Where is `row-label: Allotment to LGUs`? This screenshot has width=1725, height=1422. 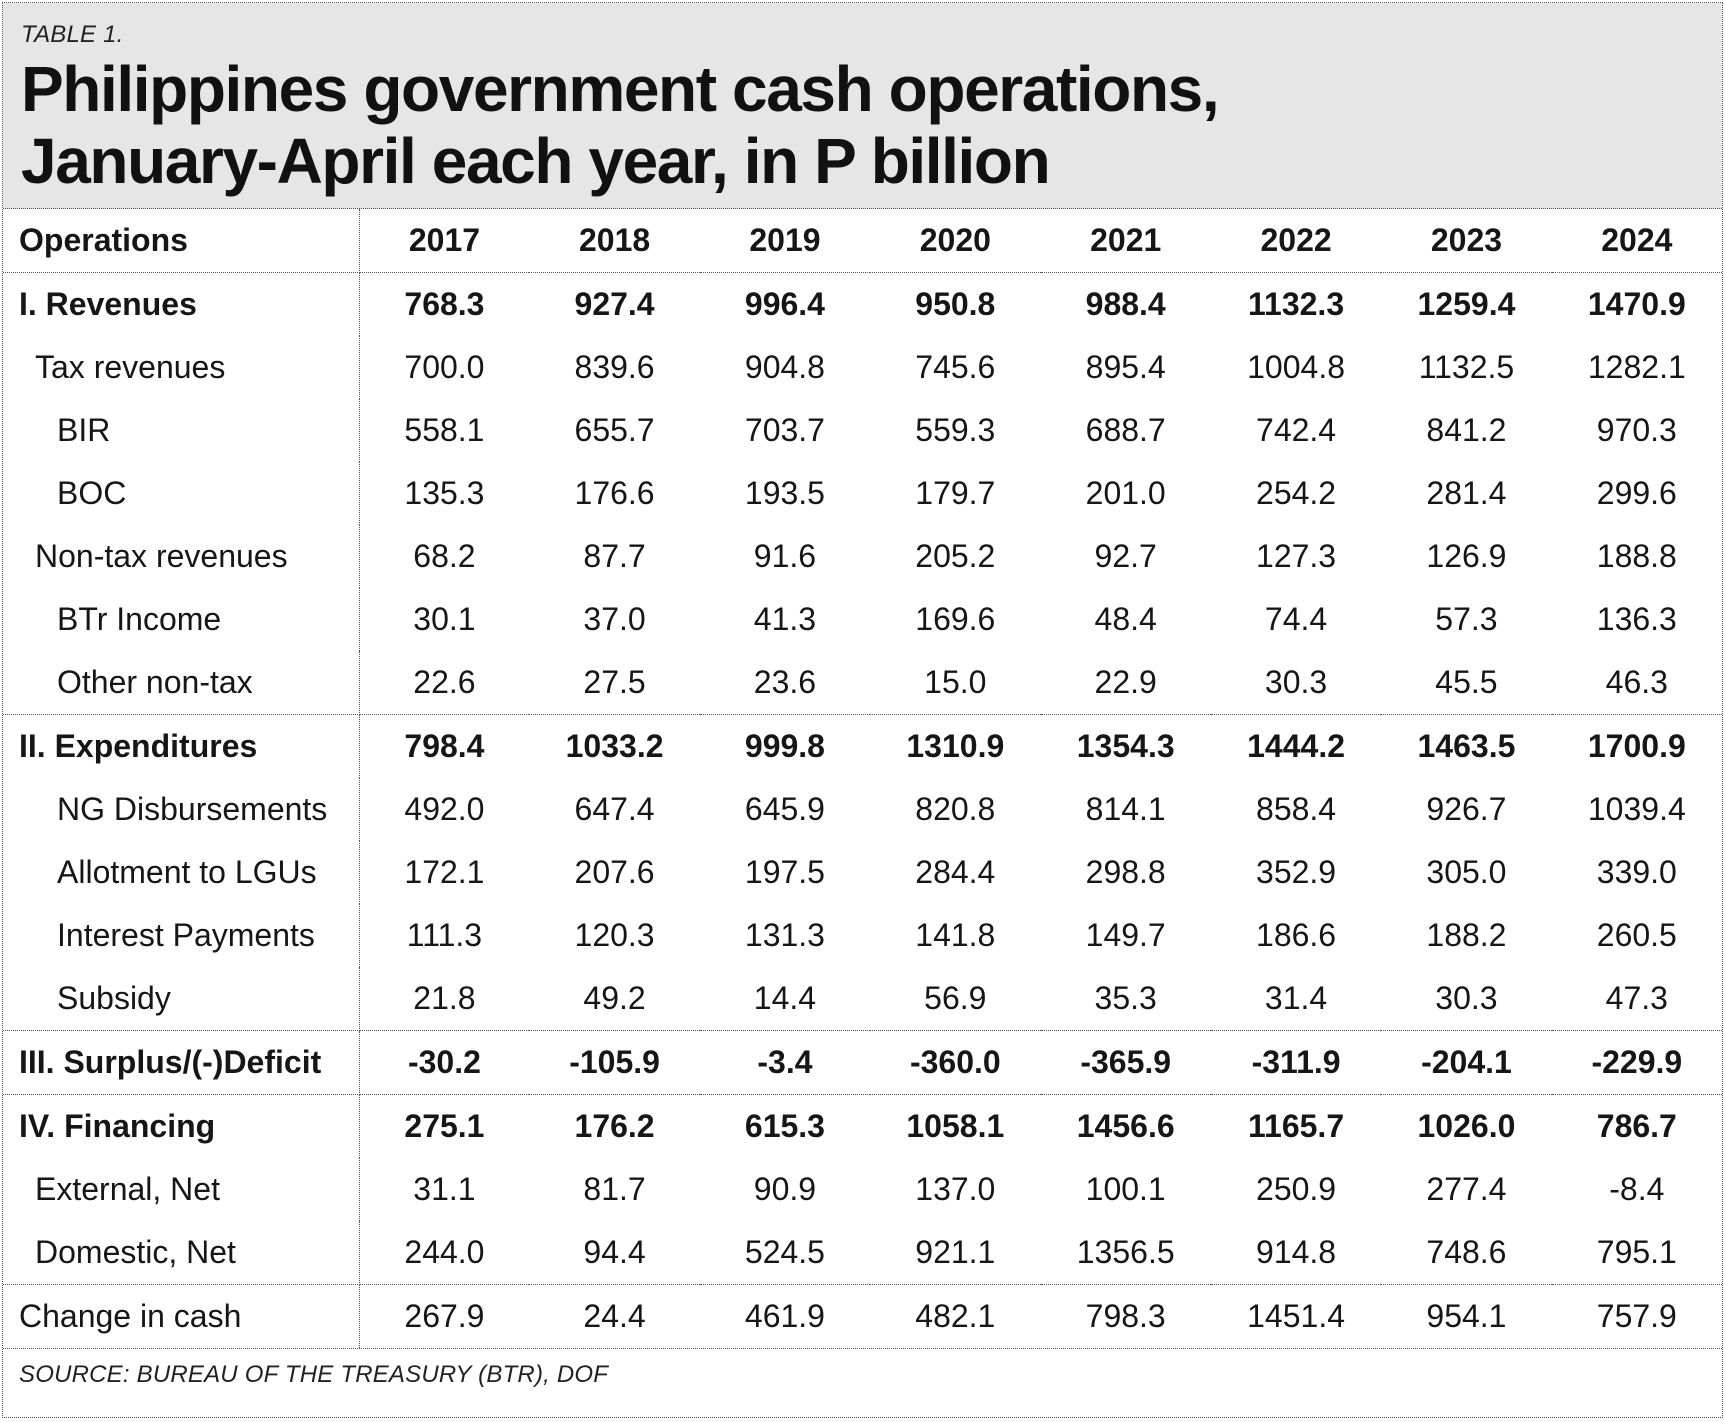
row-label: Allotment to LGUs is located at coordinates (181, 872).